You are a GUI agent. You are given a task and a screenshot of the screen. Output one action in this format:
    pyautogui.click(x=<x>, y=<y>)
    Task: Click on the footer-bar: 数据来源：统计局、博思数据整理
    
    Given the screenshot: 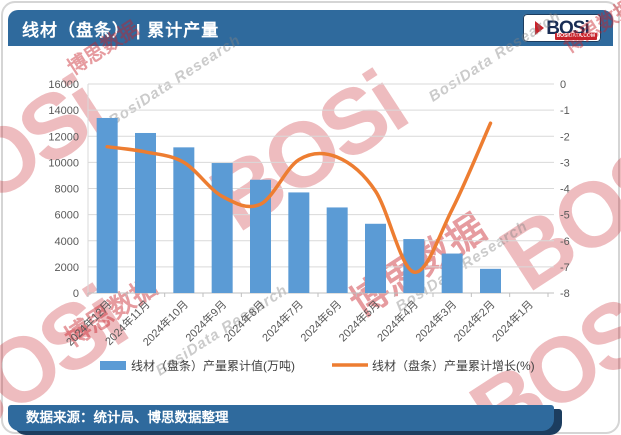 What is the action you would take?
    pyautogui.click(x=281, y=418)
    